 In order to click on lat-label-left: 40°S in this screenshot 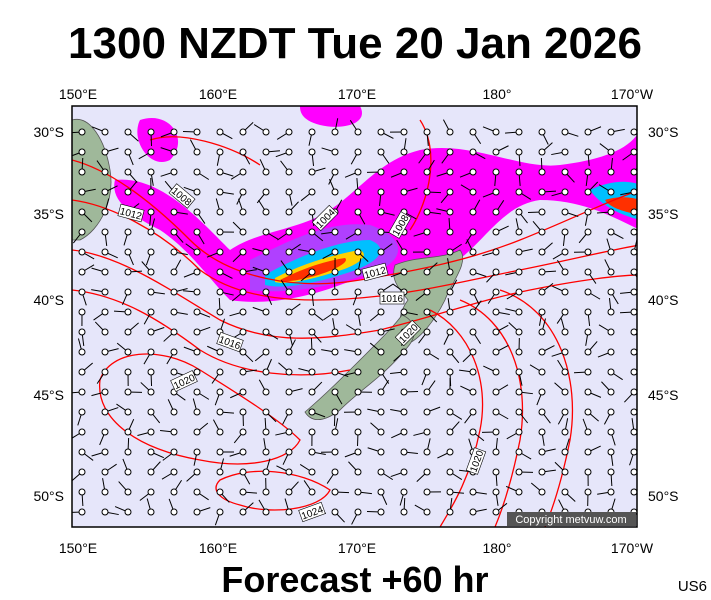, I will do `click(48, 300)`.